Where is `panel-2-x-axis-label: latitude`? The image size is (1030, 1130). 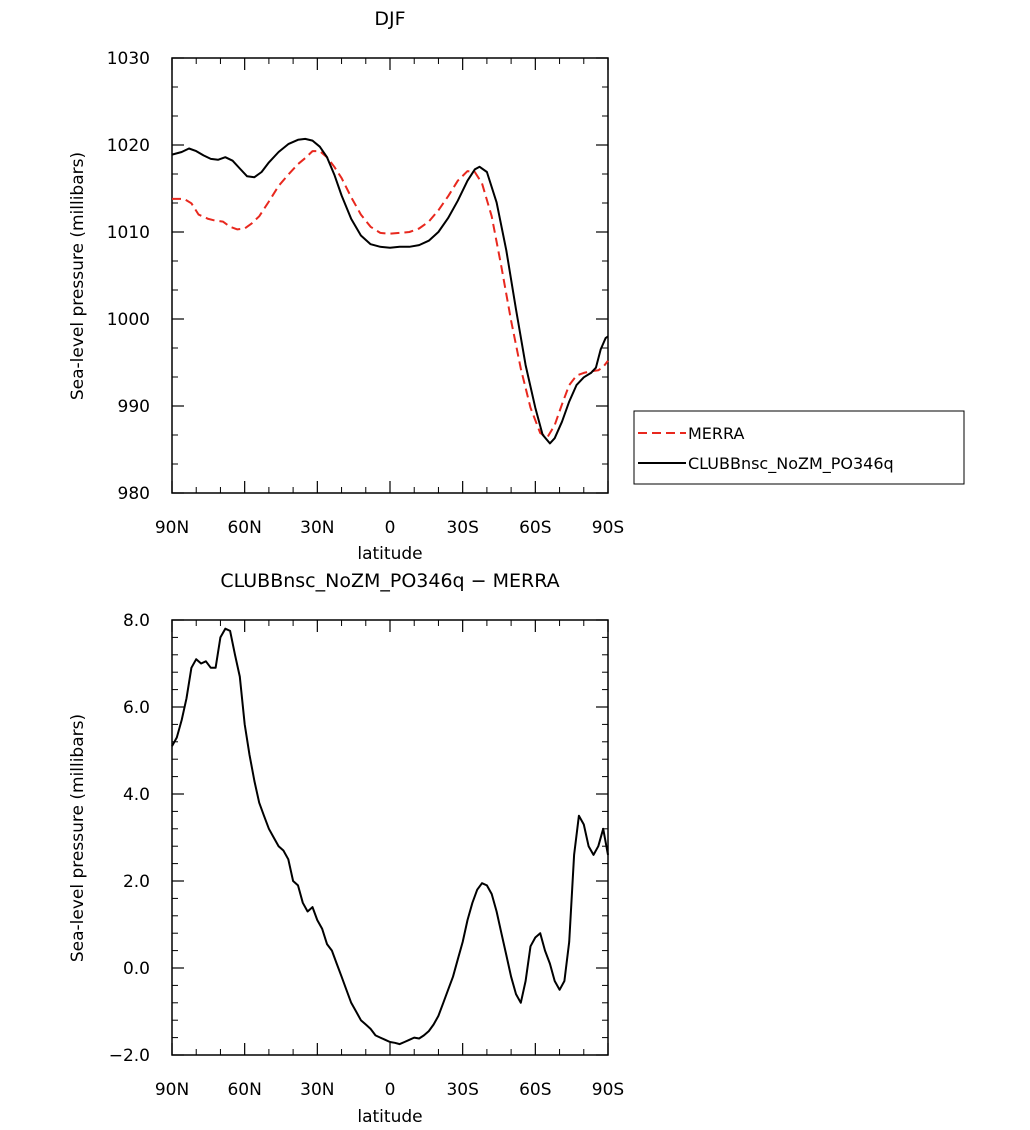
panel-2-x-axis-label: latitude is located at coordinates (389, 1117).